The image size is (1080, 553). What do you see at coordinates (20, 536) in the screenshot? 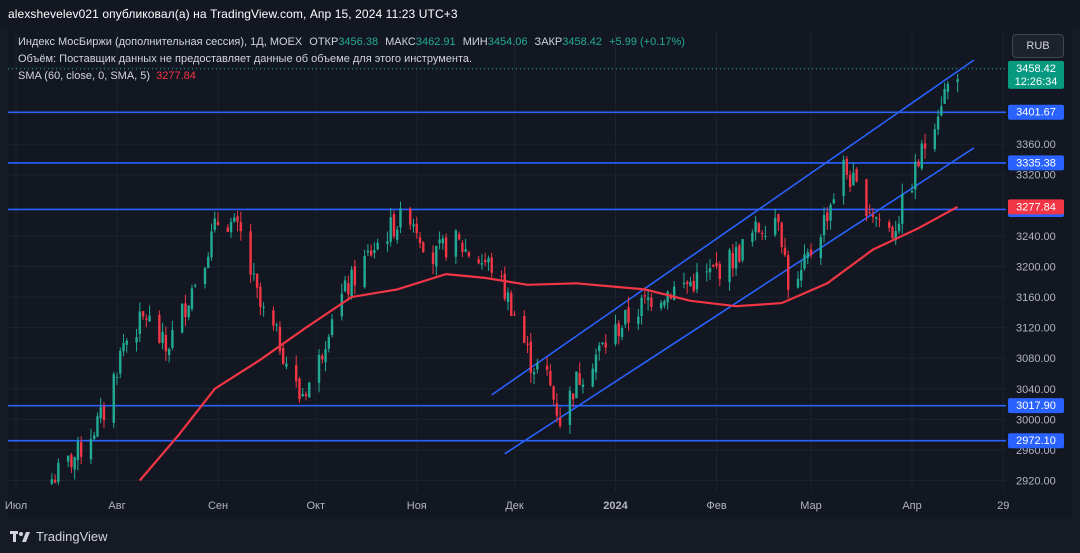
I see `tradingview-logo-icon` at bounding box center [20, 536].